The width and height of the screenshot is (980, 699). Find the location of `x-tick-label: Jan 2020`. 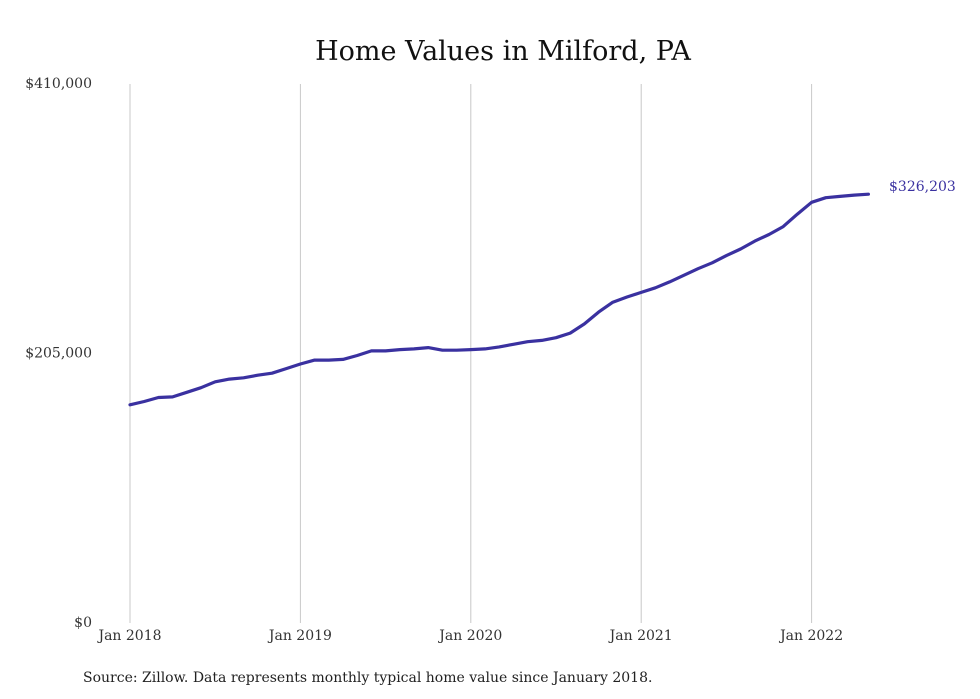

x-tick-label: Jan 2020 is located at coordinates (469, 636).